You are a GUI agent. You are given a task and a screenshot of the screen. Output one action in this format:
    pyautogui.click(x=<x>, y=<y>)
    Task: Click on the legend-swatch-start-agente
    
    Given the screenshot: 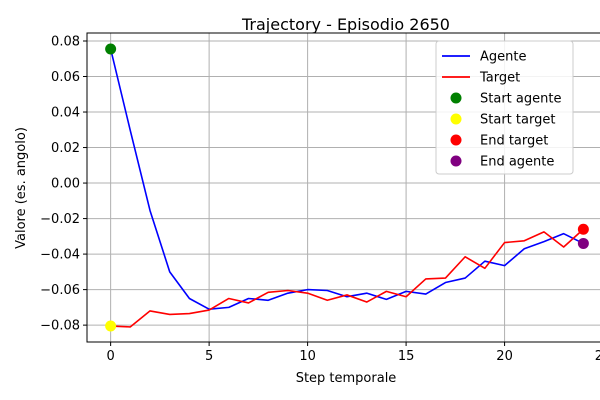 What is the action you would take?
    pyautogui.click(x=456, y=98)
    